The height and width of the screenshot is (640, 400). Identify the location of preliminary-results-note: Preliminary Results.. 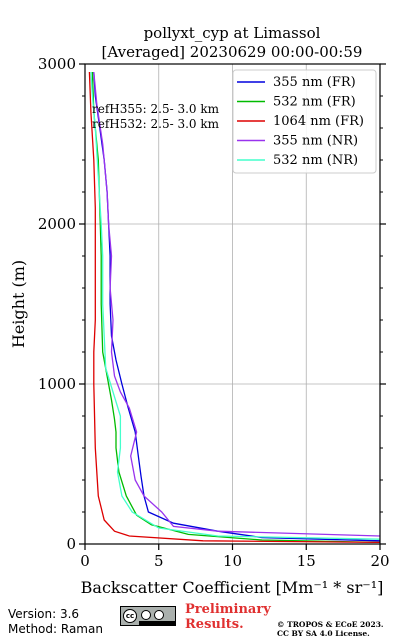
(228, 617).